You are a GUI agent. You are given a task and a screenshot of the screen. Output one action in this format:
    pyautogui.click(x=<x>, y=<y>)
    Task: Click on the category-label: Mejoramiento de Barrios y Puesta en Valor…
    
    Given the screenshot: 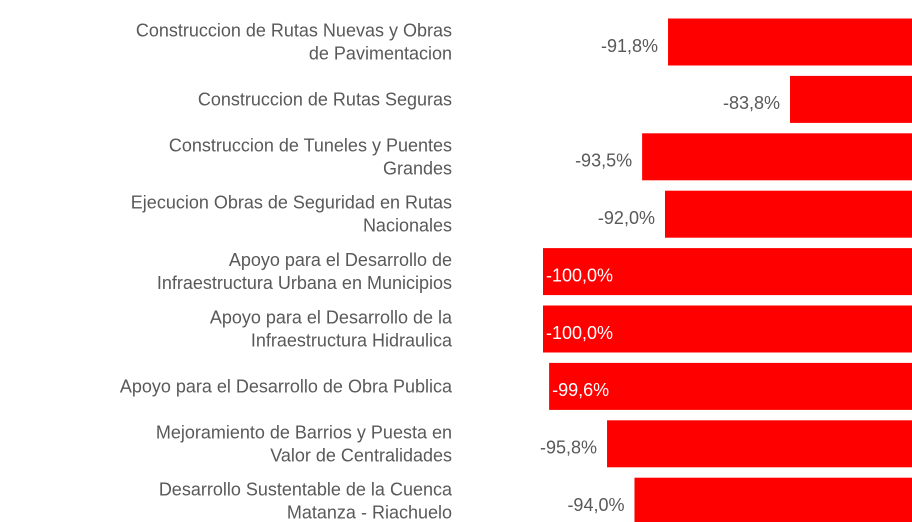 What is the action you would take?
    pyautogui.click(x=304, y=443)
    